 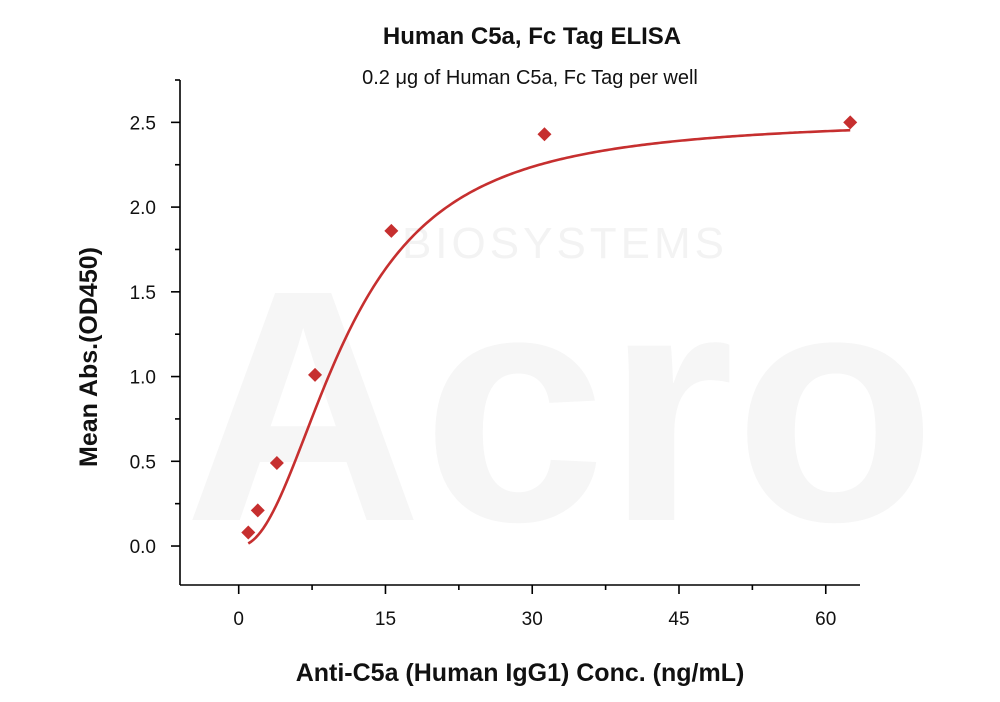 I want to click on x-tick-label: 15, so click(x=385, y=619).